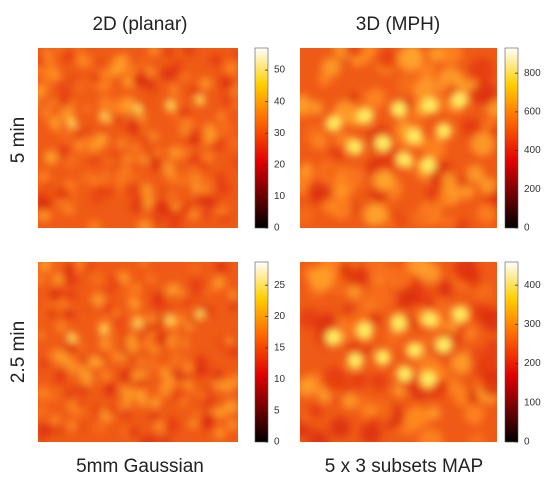  I want to click on colorbar-tick-label: 25, so click(280, 285).